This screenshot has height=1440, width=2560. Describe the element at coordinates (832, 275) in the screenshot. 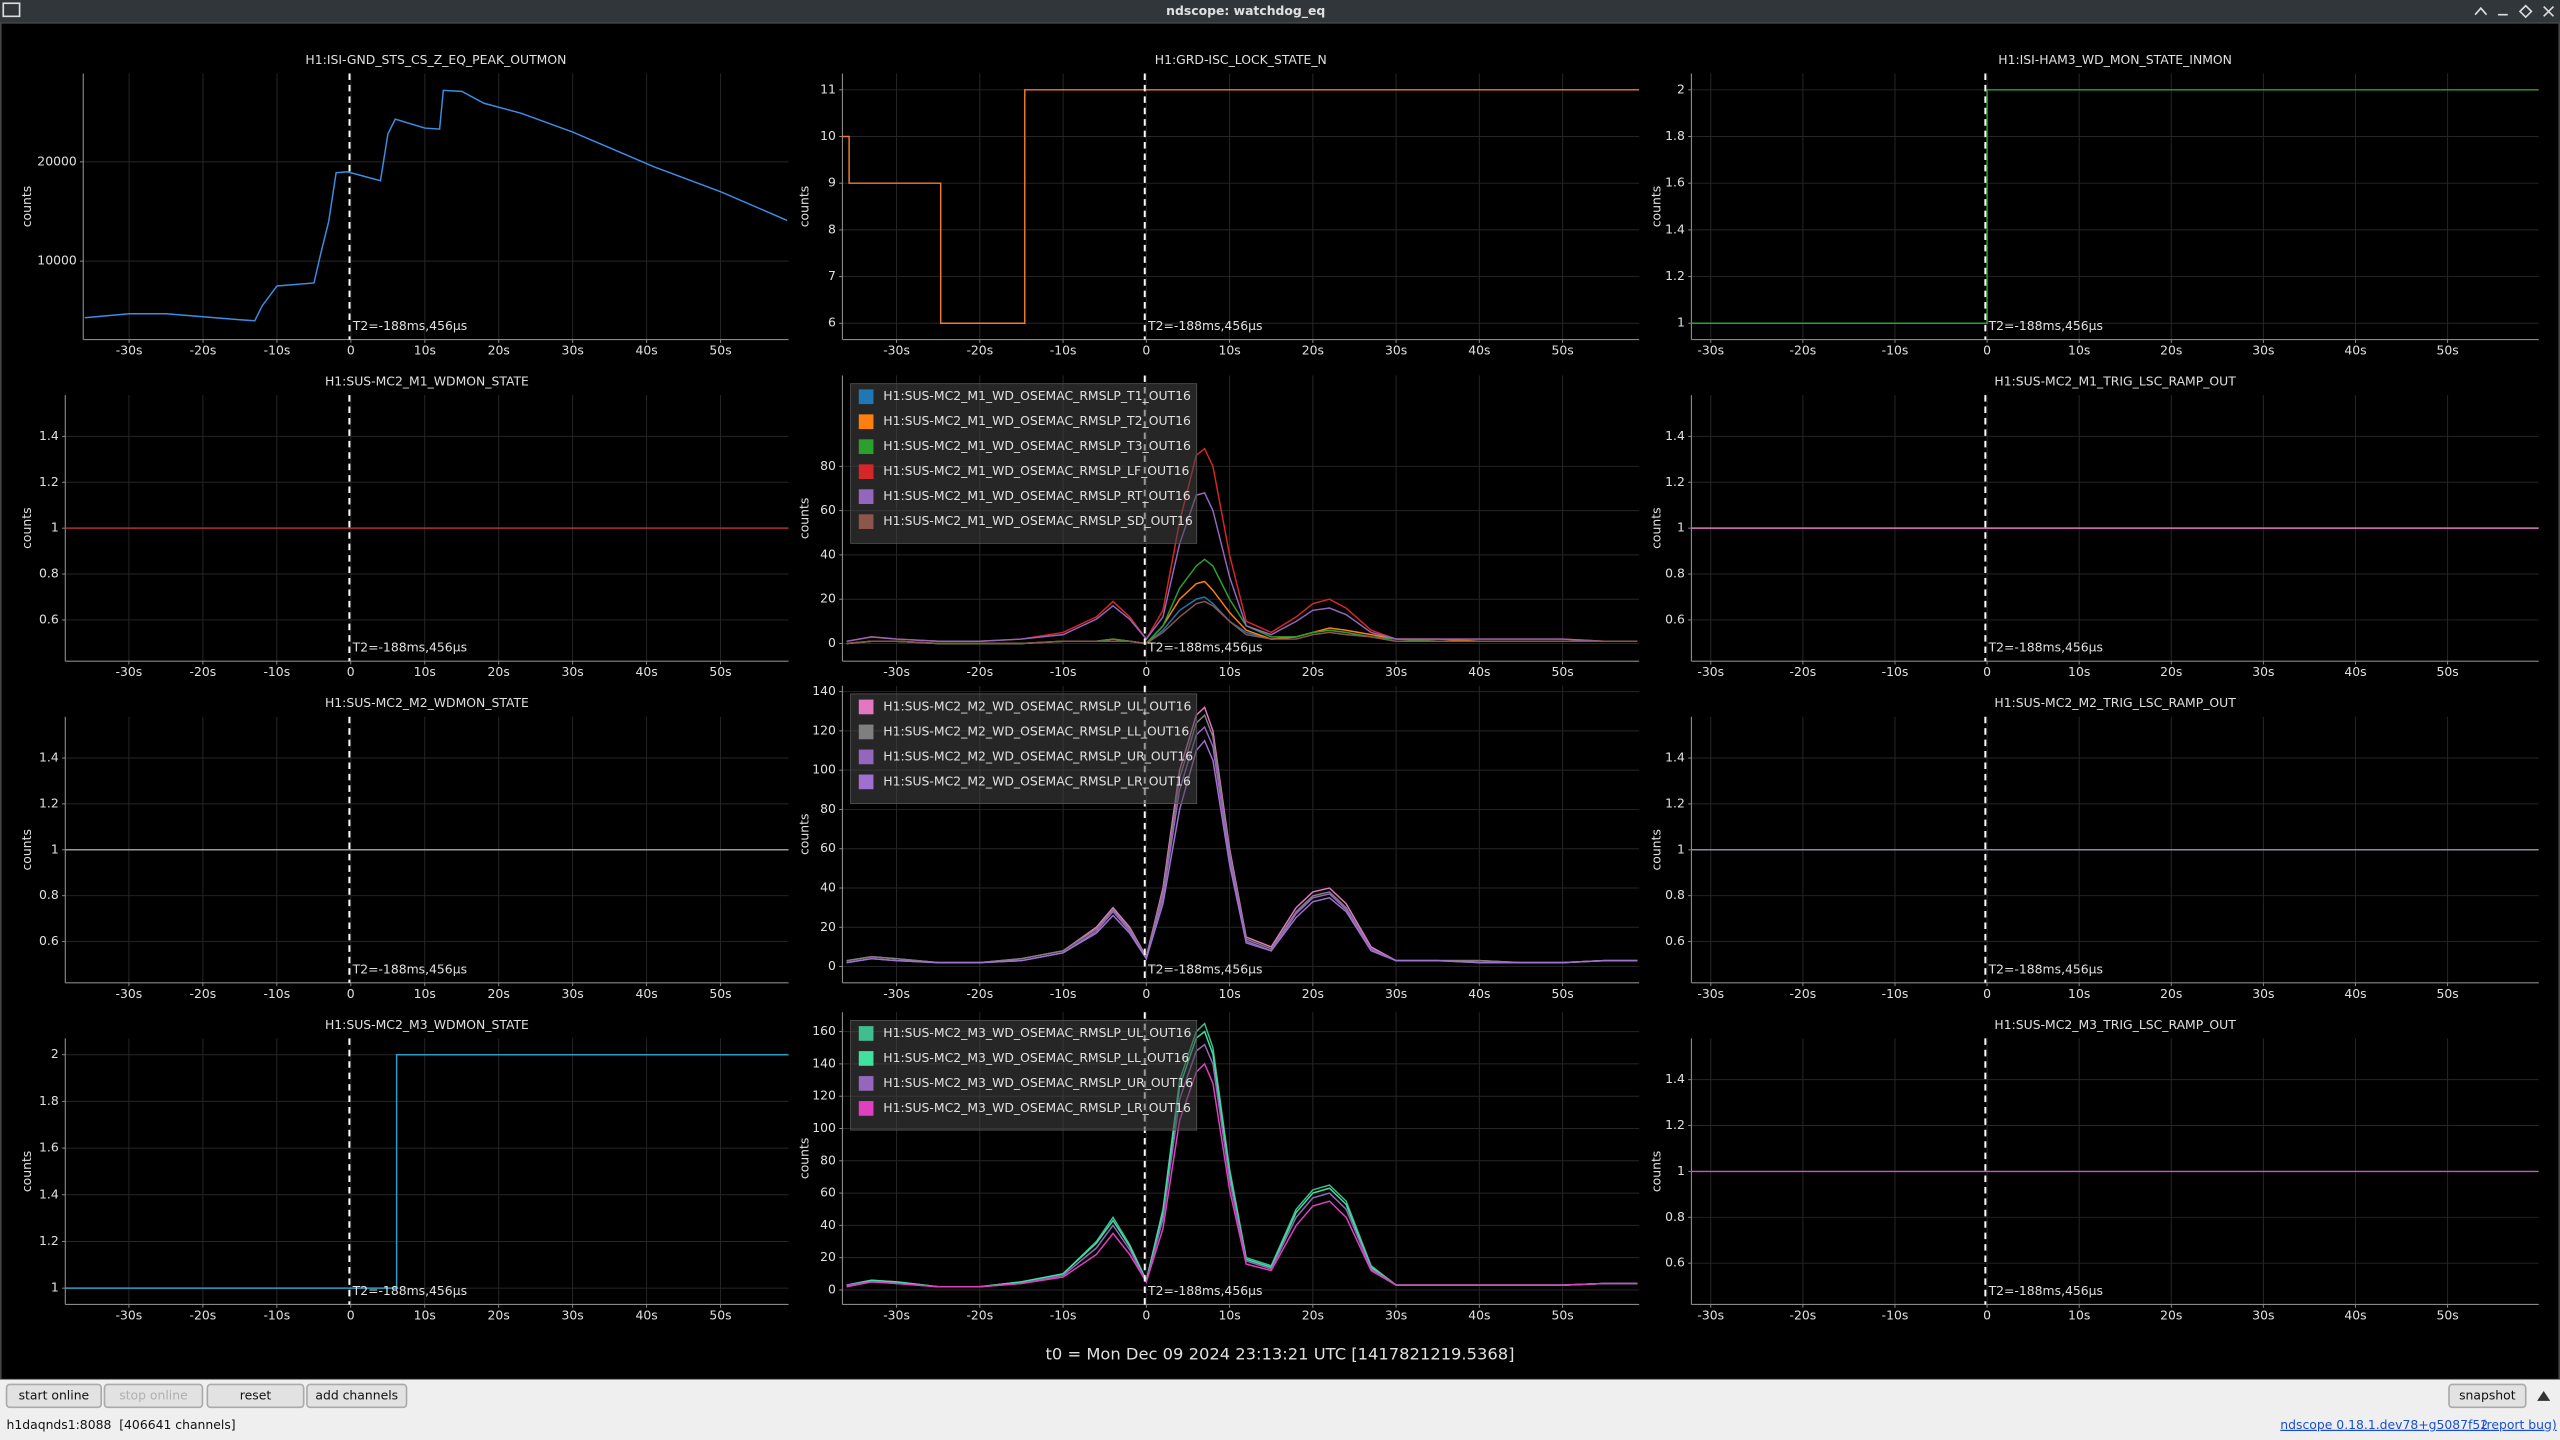

I see `y-tick-label: 7` at that location.